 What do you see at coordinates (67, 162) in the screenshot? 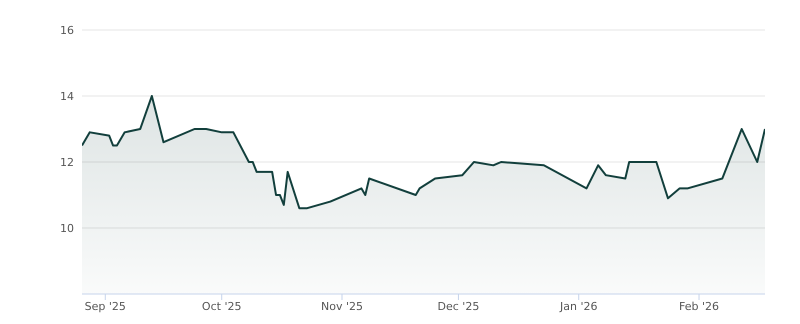
I see `y-tick-label: 12` at bounding box center [67, 162].